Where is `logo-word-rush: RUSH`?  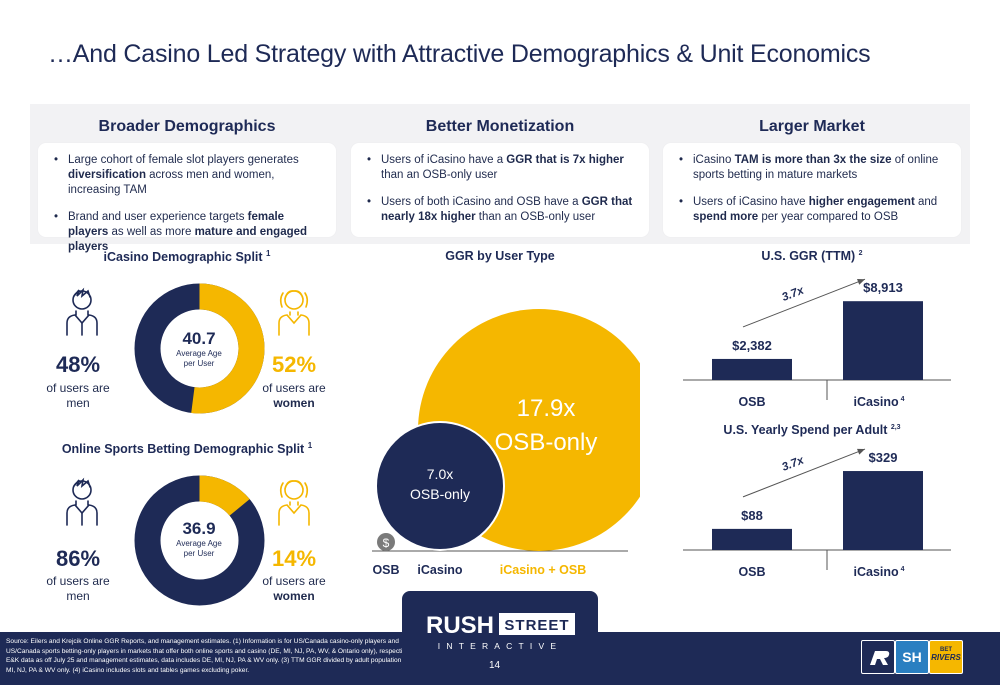 logo-word-rush: RUSH is located at coordinates (460, 625).